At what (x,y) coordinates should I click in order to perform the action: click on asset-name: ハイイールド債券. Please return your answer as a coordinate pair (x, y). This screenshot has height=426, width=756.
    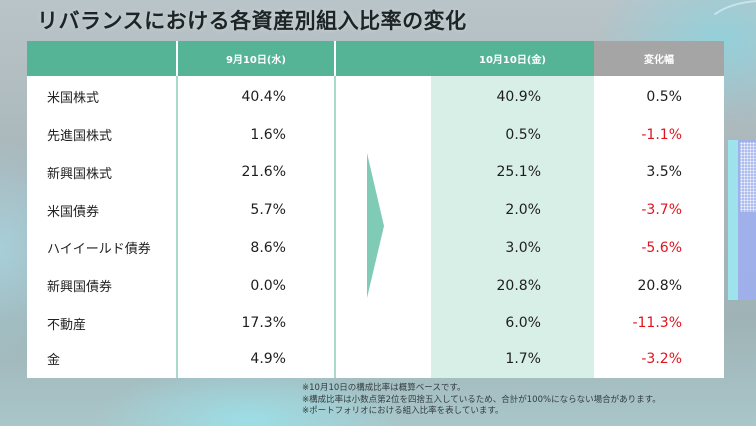
    Looking at the image, I should click on (99, 250).